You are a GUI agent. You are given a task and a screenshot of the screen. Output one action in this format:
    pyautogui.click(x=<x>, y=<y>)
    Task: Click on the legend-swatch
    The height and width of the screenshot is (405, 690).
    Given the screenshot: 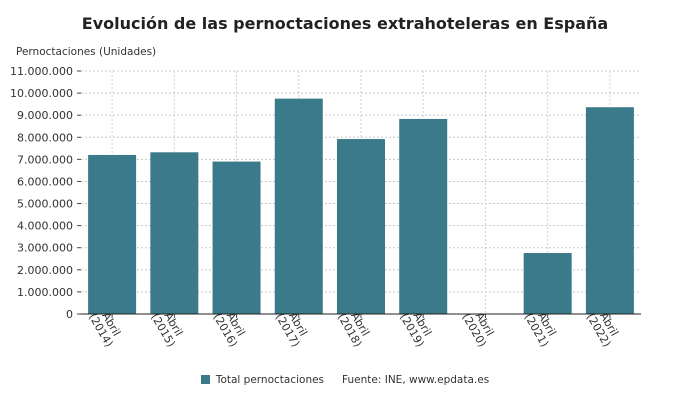 What is the action you would take?
    pyautogui.click(x=205, y=379)
    